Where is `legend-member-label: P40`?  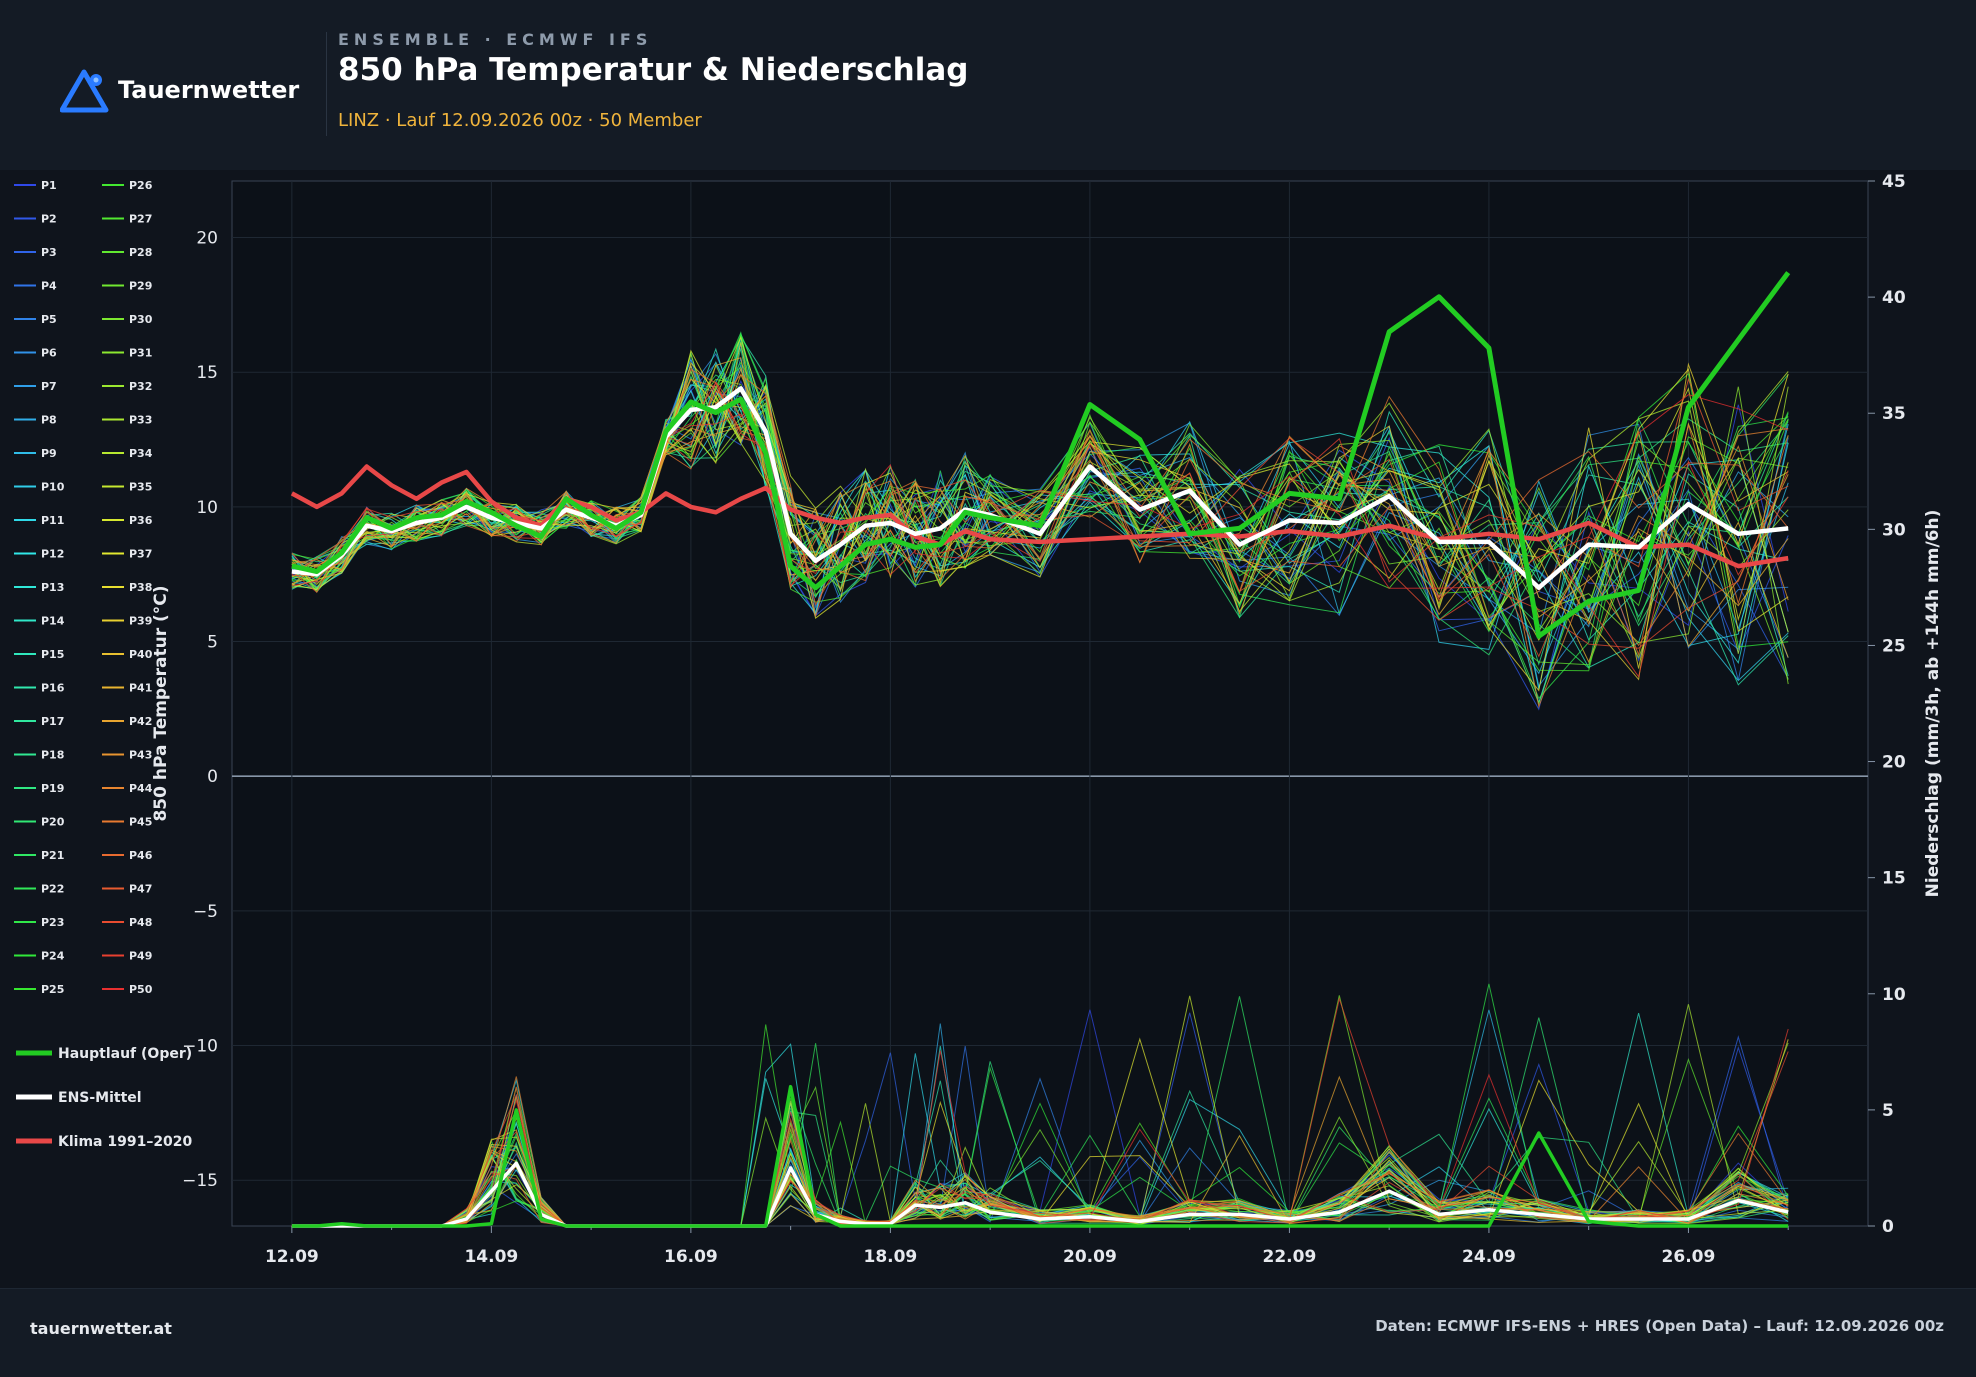 legend-member-label: P40 is located at coordinates (141, 654).